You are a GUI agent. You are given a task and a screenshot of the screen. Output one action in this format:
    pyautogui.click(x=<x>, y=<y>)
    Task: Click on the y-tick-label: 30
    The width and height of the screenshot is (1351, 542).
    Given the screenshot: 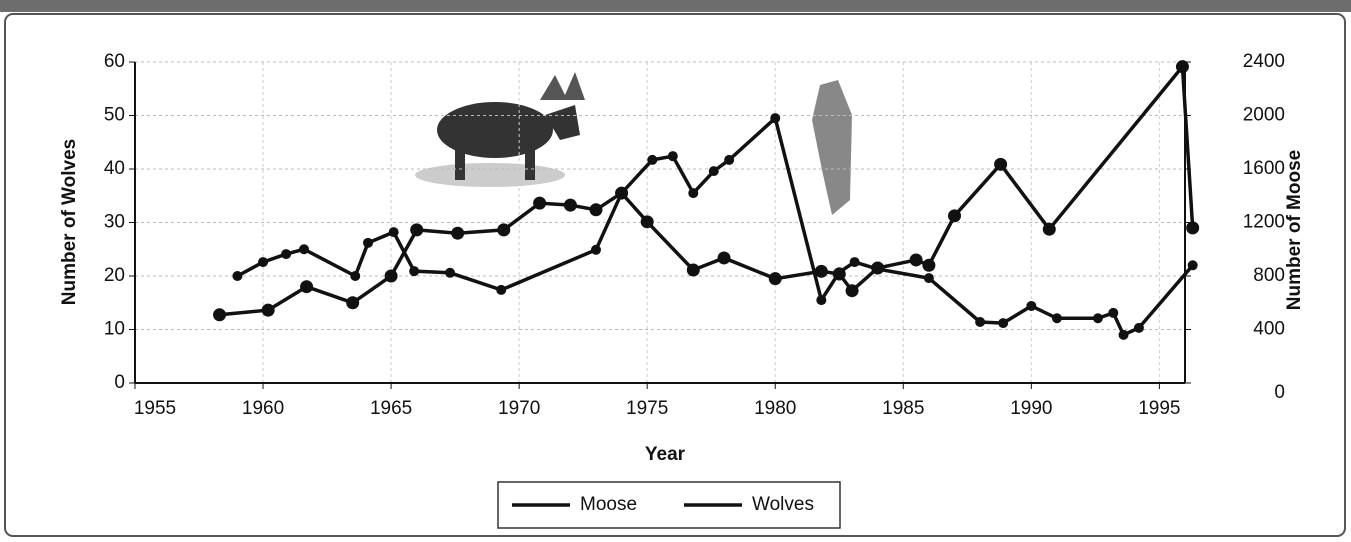 What is the action you would take?
    pyautogui.click(x=114, y=222)
    